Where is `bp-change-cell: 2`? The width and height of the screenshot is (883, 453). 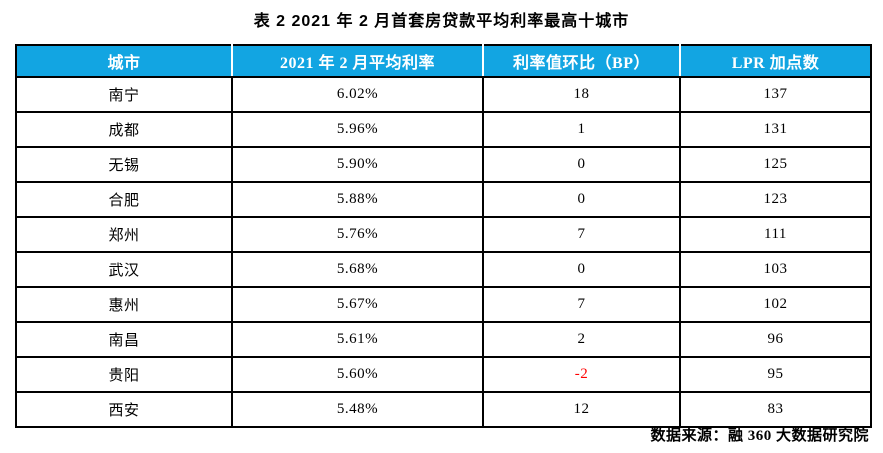
bp-change-cell: 2 is located at coordinates (581, 339).